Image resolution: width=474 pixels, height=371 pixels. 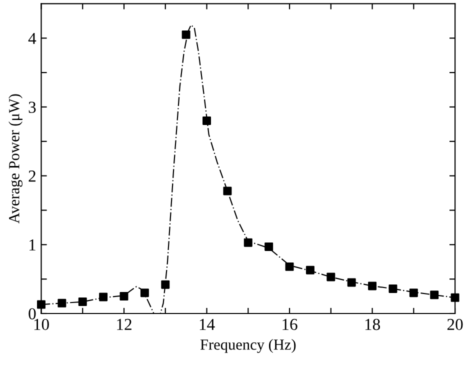 I want to click on y-tick-label: 3, so click(x=32, y=107).